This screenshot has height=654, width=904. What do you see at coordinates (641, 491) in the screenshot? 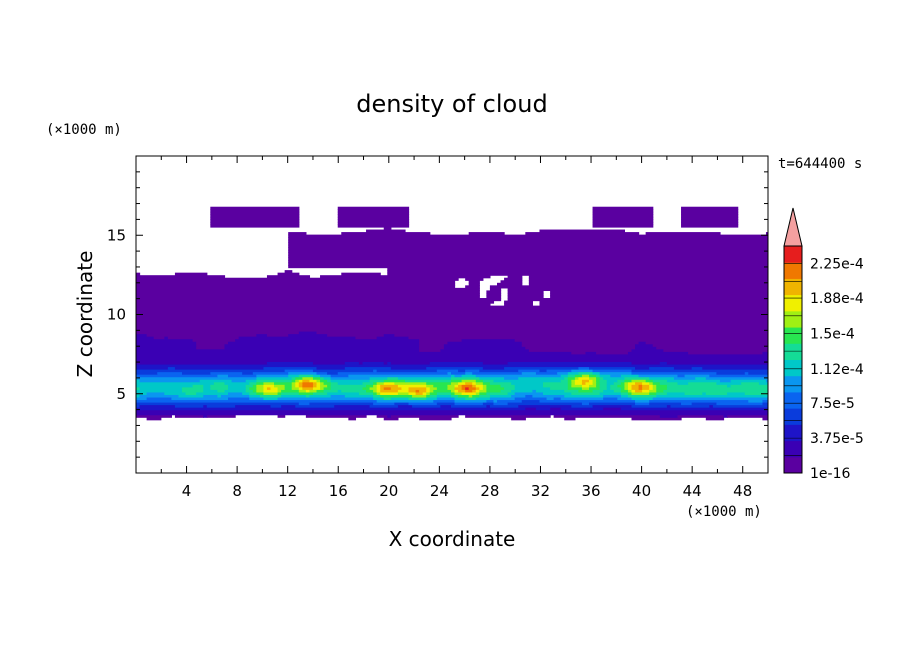
I see `x-tick-label: 40` at bounding box center [641, 491].